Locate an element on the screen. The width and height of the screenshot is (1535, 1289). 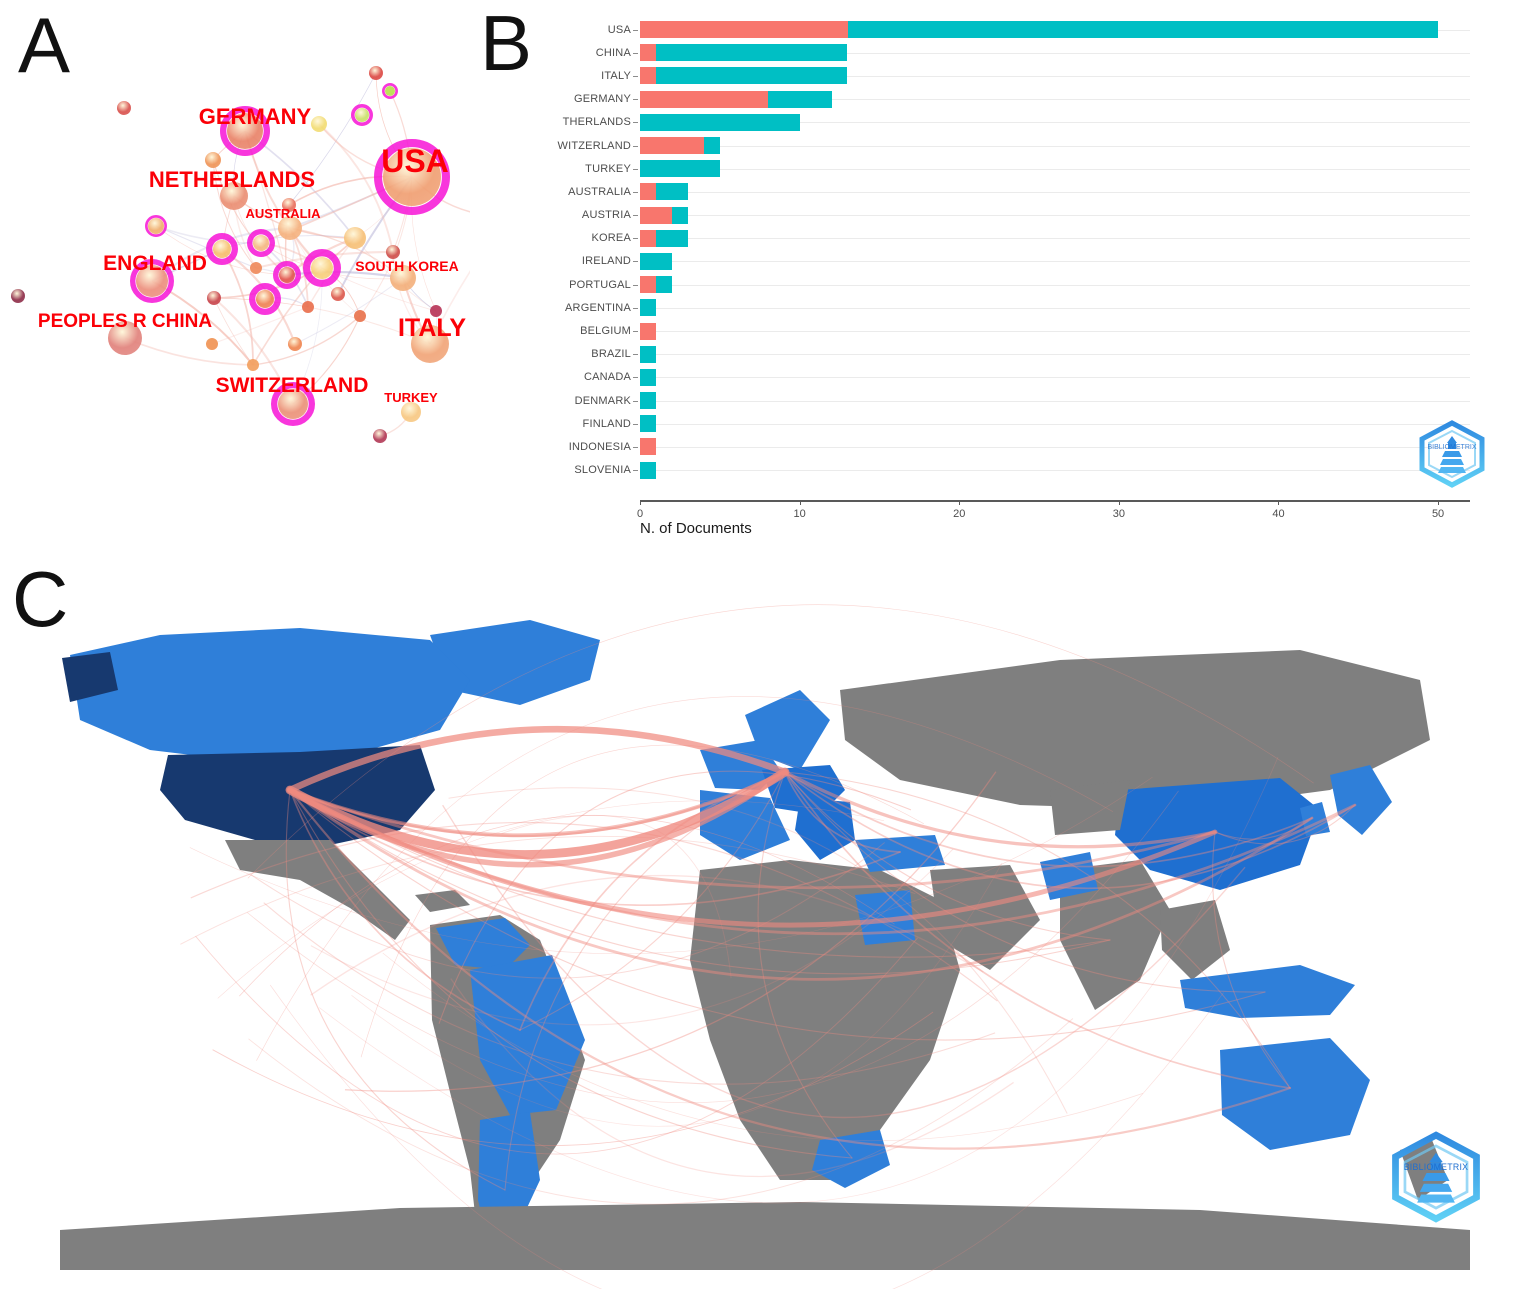
bar-row: THERLANDS is located at coordinates (1016, 122).